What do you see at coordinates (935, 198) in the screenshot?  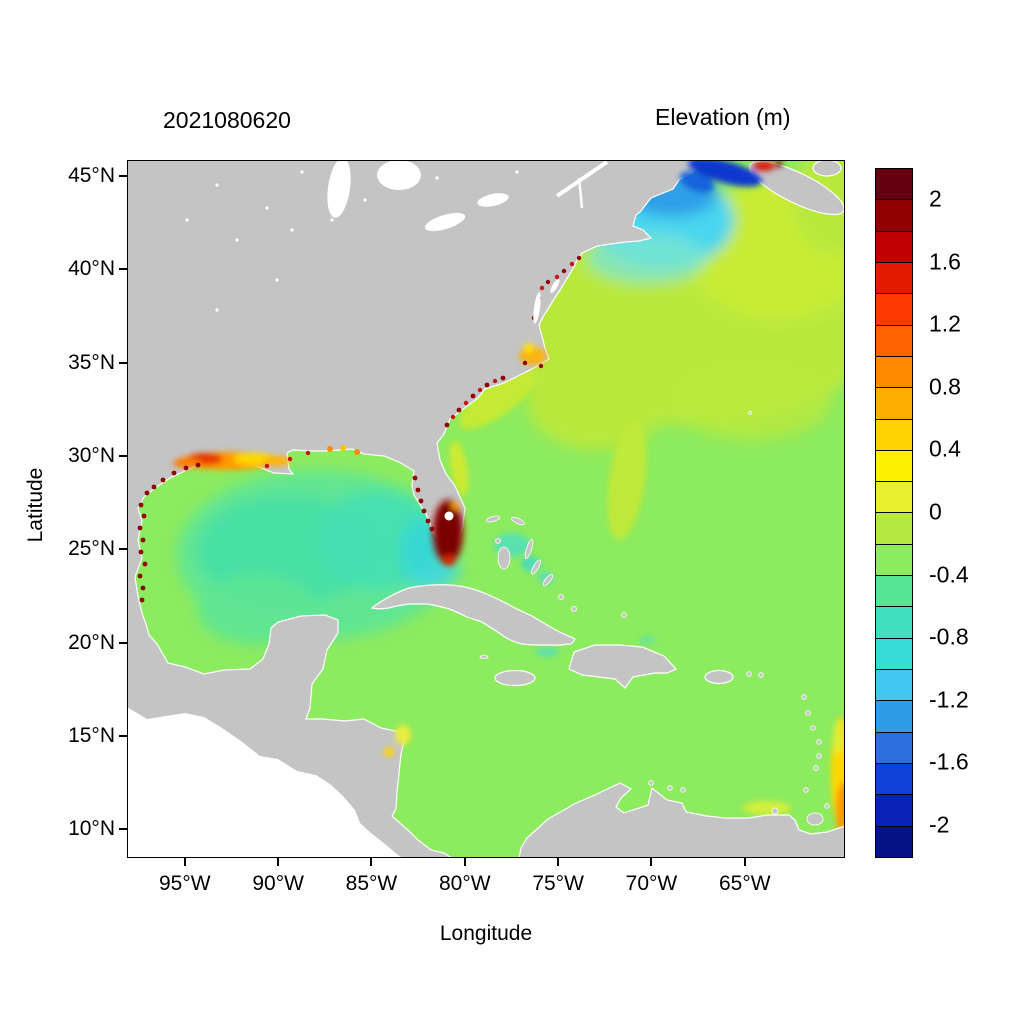 I see `colorbar-tick-label: 2` at bounding box center [935, 198].